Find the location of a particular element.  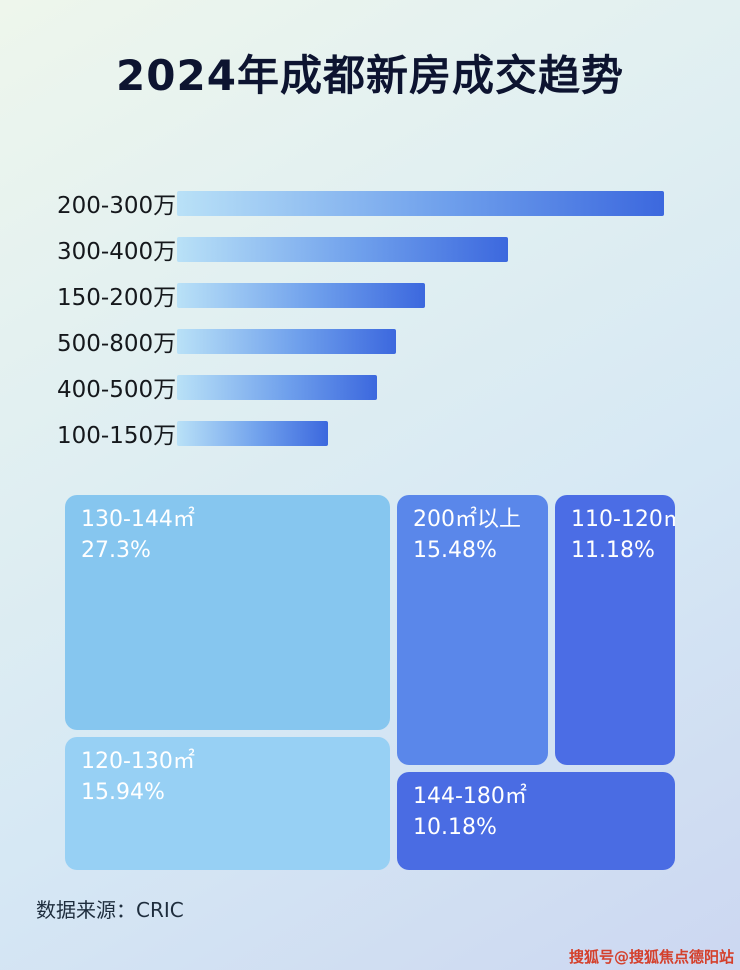

bar-row: 150-200万 is located at coordinates (363, 295).